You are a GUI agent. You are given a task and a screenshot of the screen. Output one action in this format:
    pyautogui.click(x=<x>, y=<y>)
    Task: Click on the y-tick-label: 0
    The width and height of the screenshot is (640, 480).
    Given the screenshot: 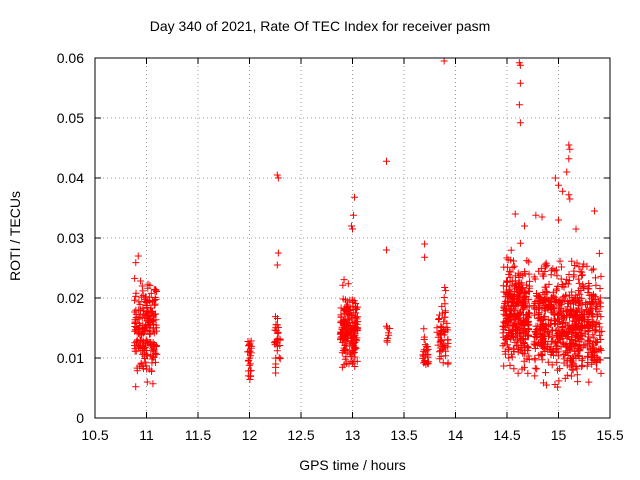 What is the action you would take?
    pyautogui.click(x=80, y=418)
    